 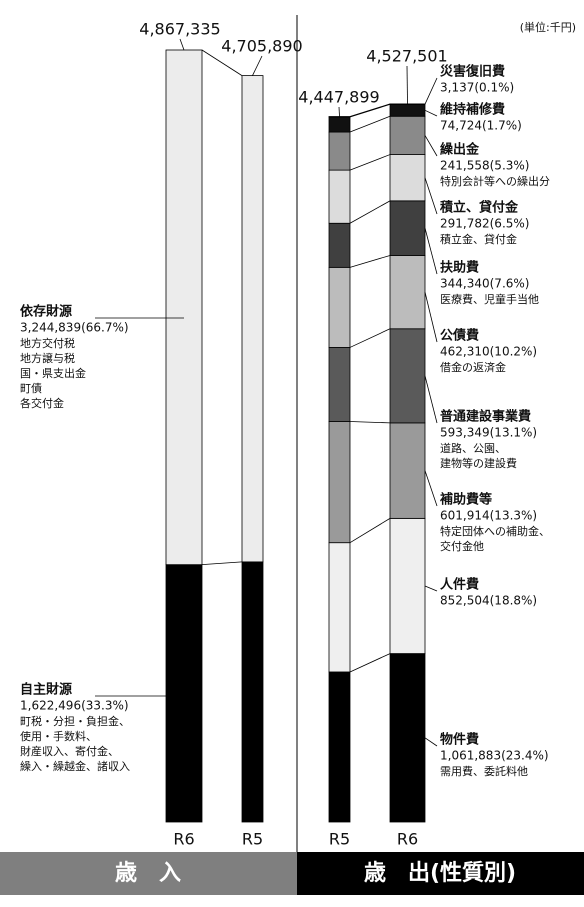 I want to click on footer-left, so click(x=148, y=873).